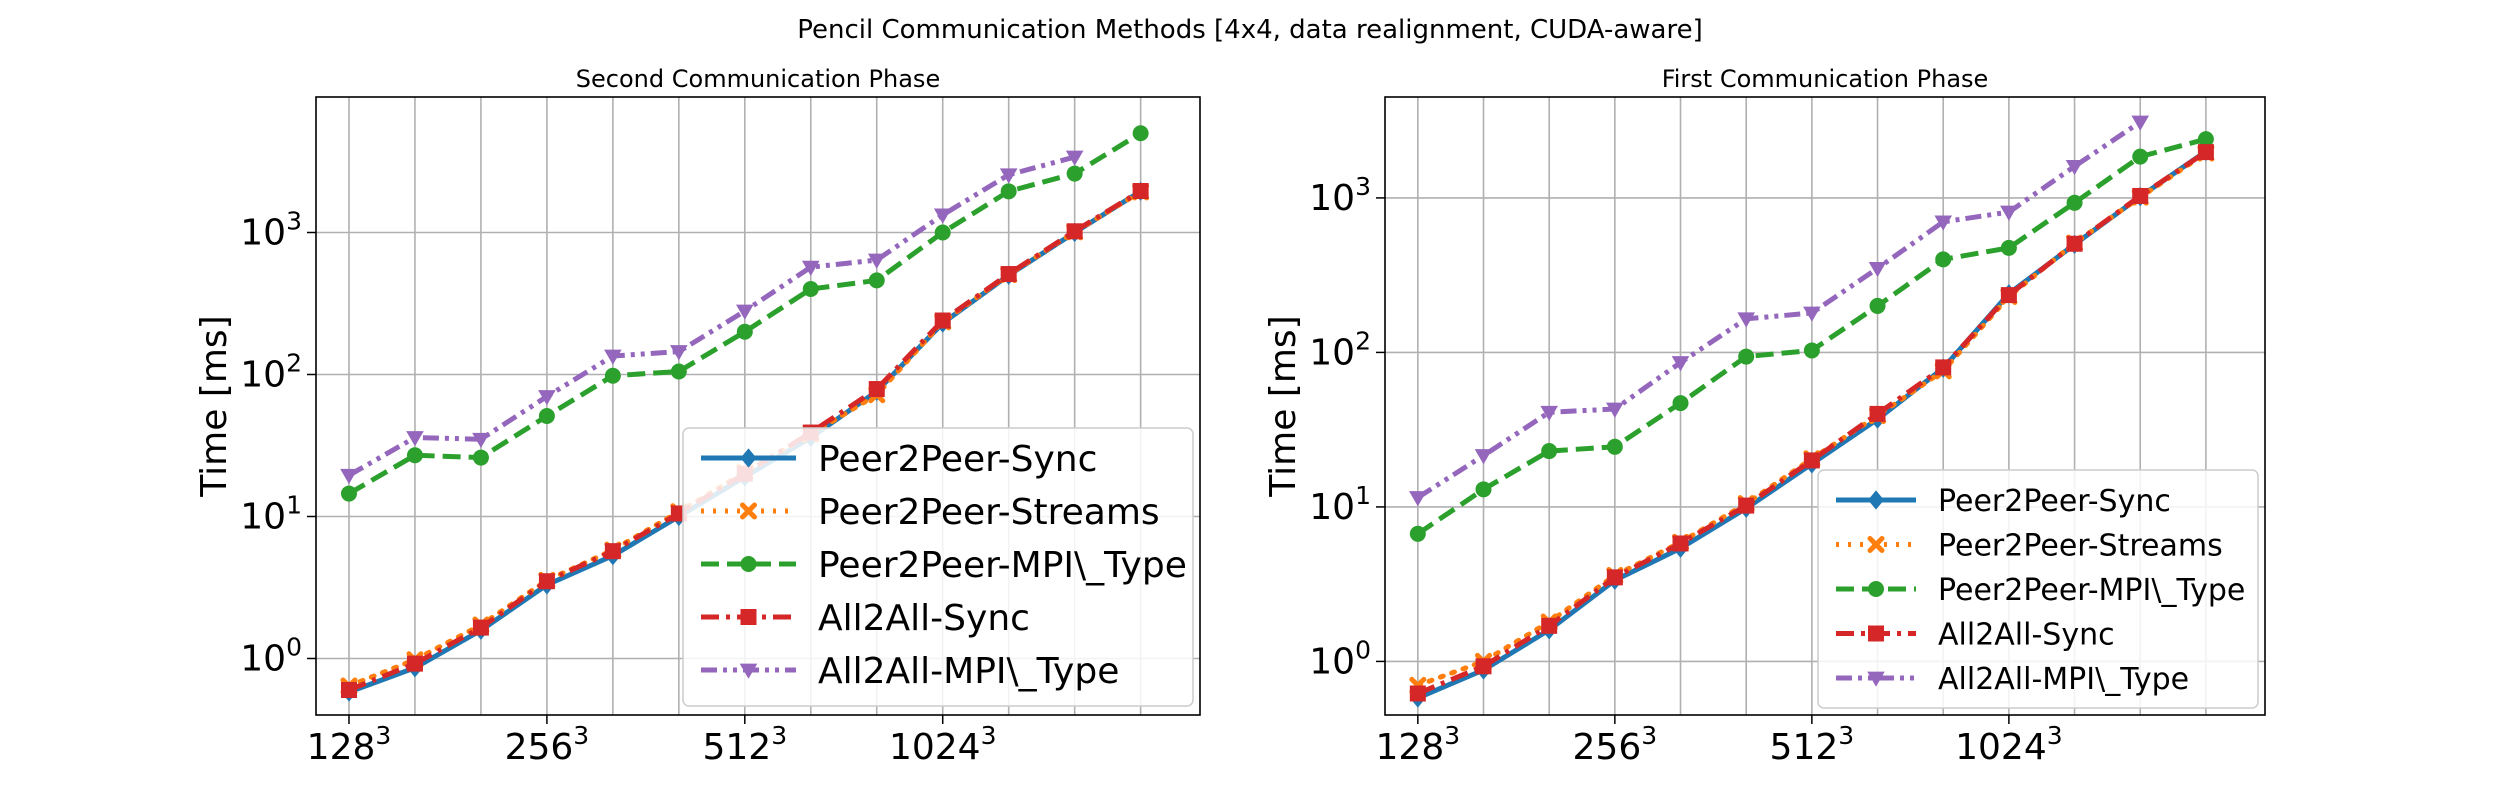 The width and height of the screenshot is (2500, 804). I want to click on x-tick-label: 2563, so click(1615, 744).